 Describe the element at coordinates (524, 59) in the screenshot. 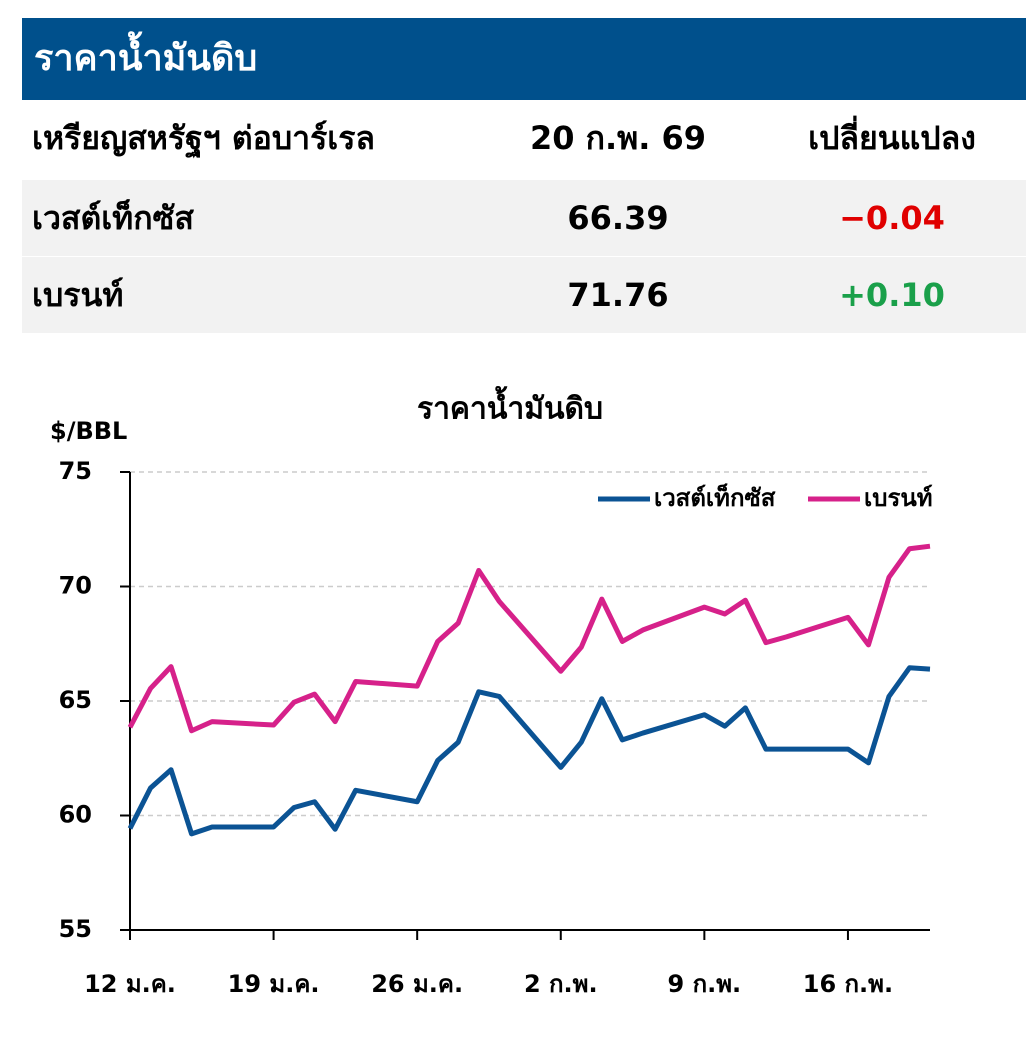

I see `header-title: ราคาน้ำมันดิบ` at that location.